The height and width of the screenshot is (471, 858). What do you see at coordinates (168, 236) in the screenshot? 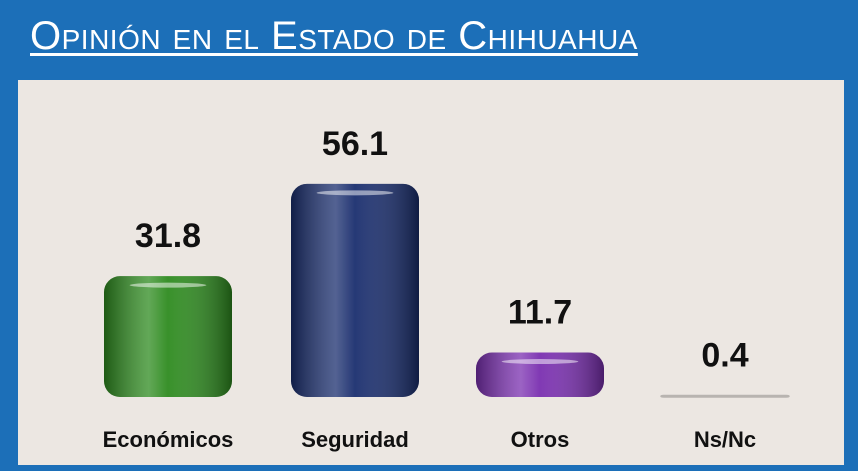
I see `value-label: 31.8` at bounding box center [168, 236].